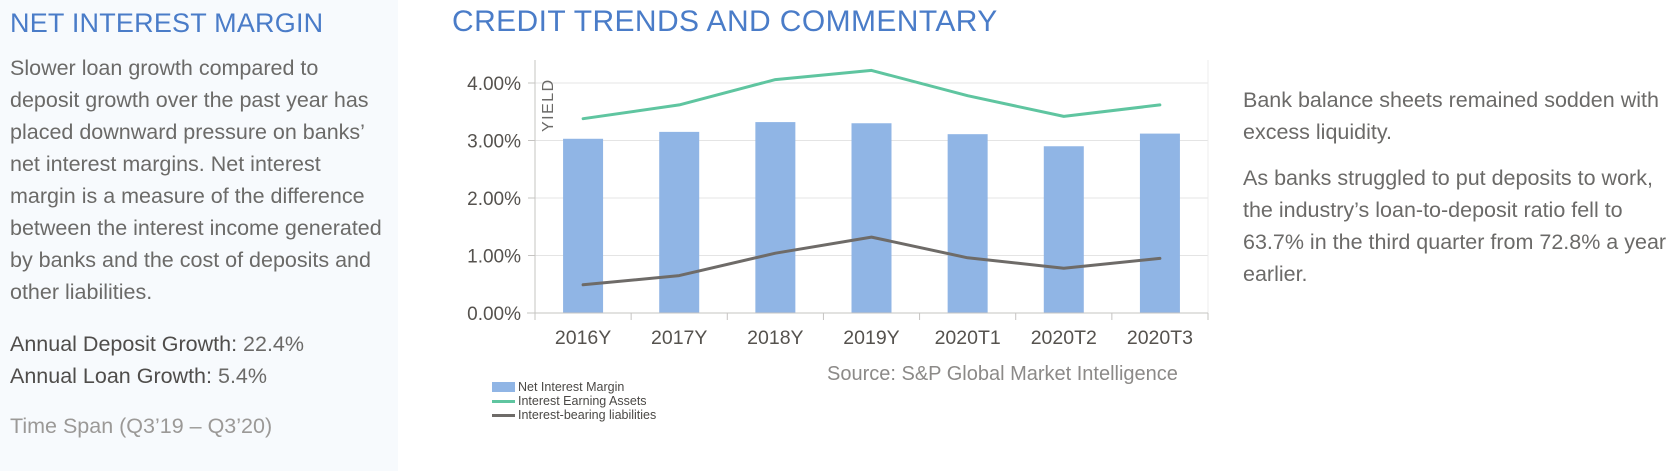 The image size is (1680, 471). I want to click on panel-title: NET INTEREST MARGIN, so click(167, 23).